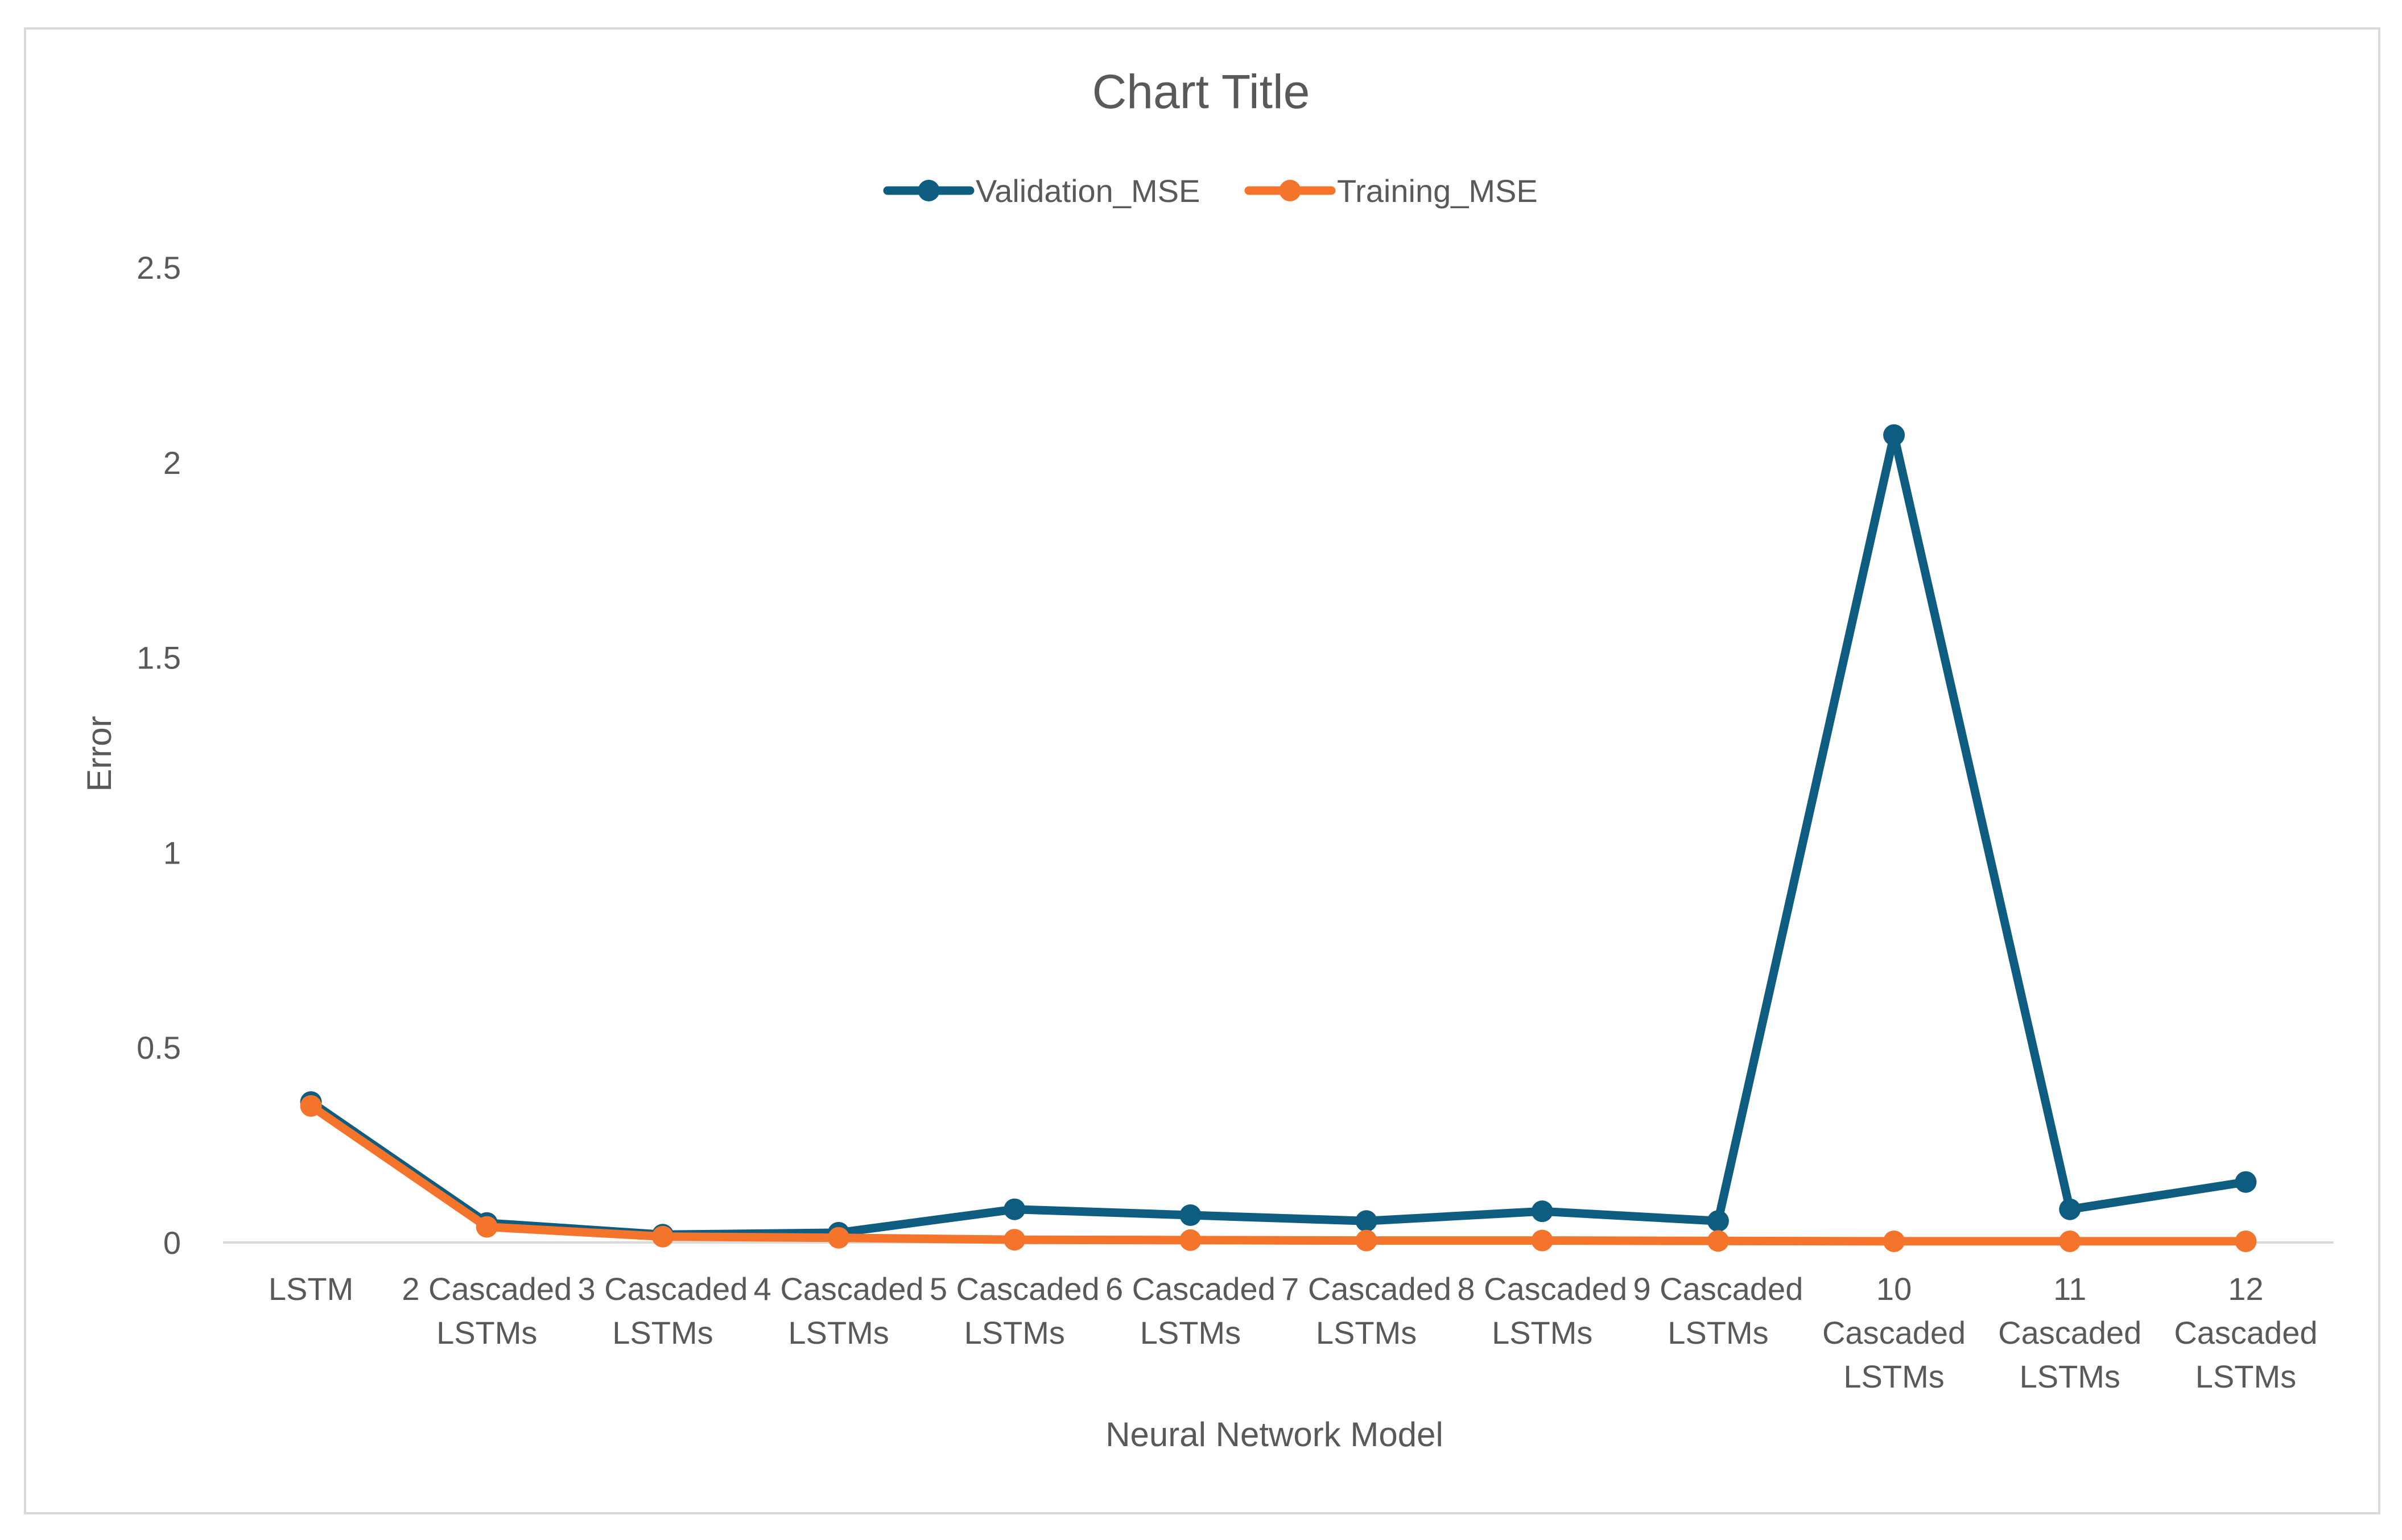  I want to click on x-tick-label-line: 10, so click(1894, 1289).